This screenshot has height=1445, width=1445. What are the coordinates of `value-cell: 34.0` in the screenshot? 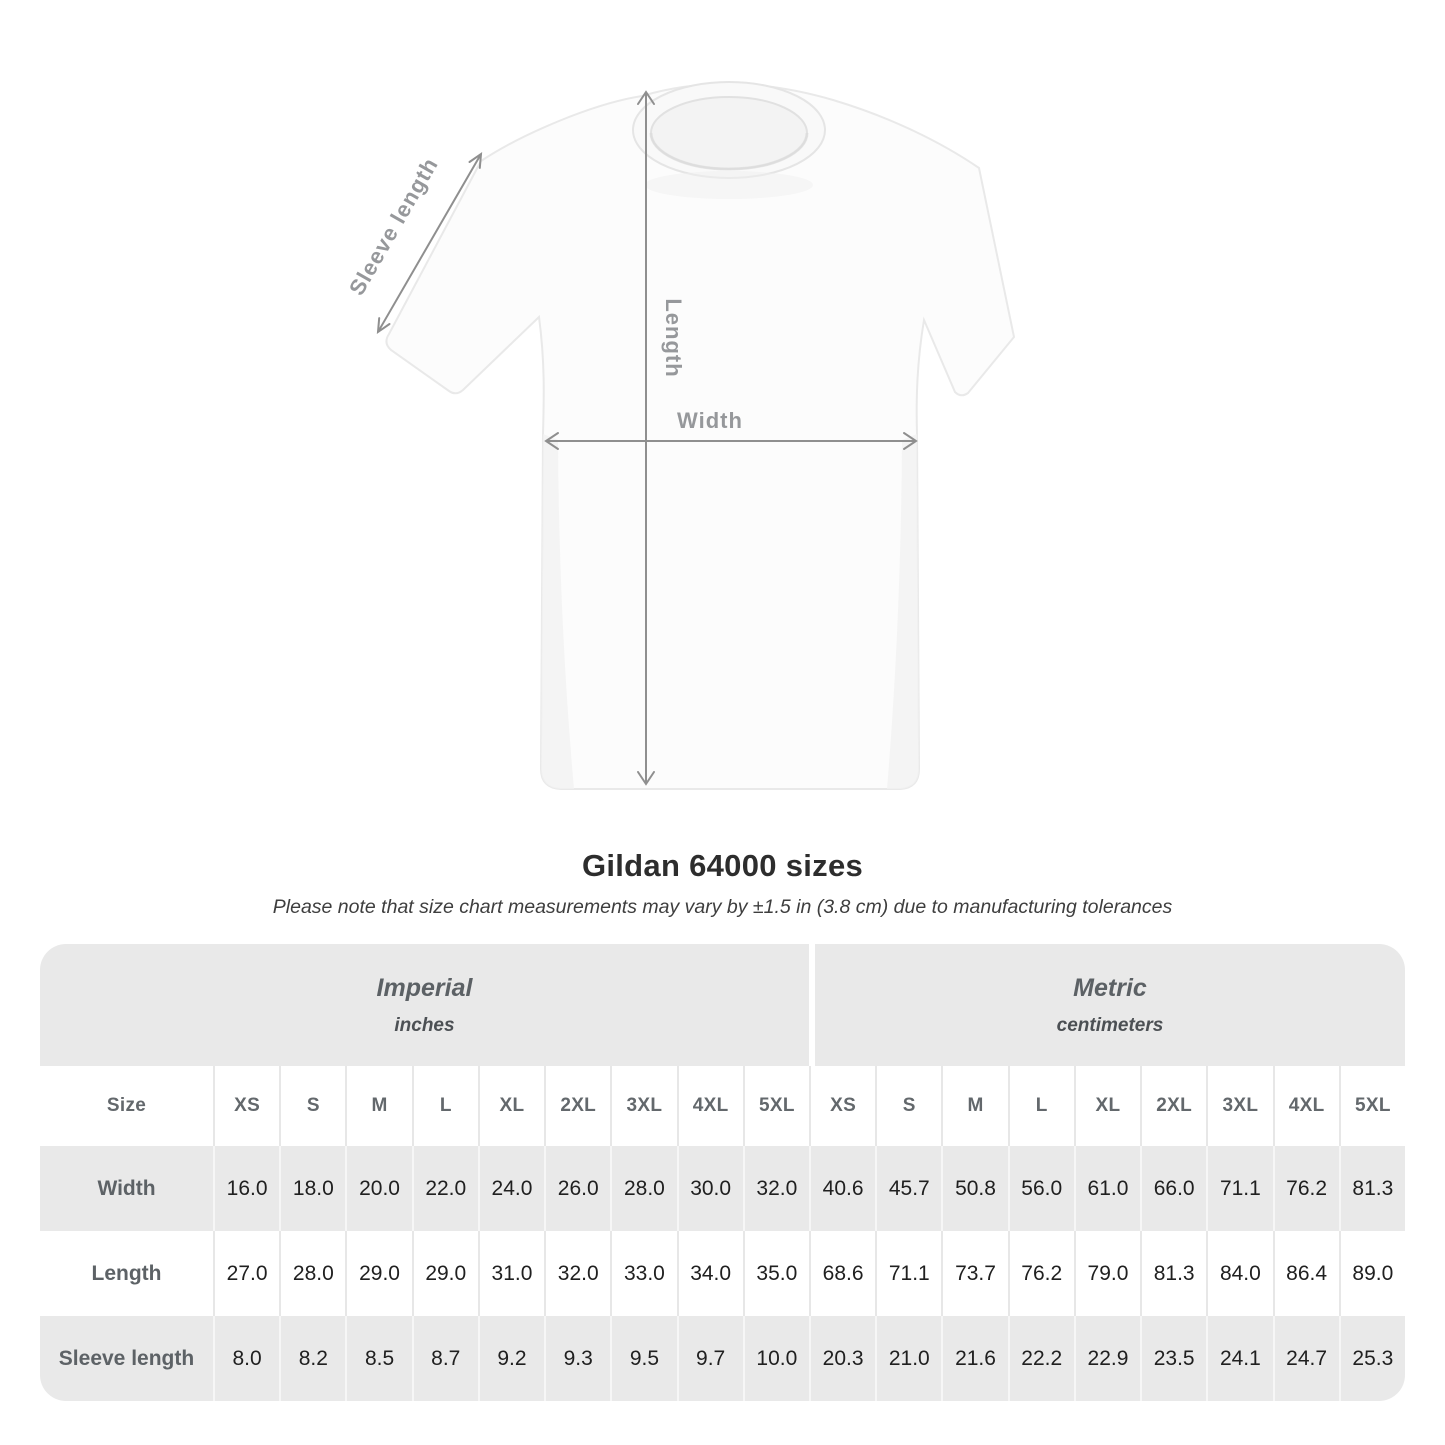 It's located at (709, 1273).